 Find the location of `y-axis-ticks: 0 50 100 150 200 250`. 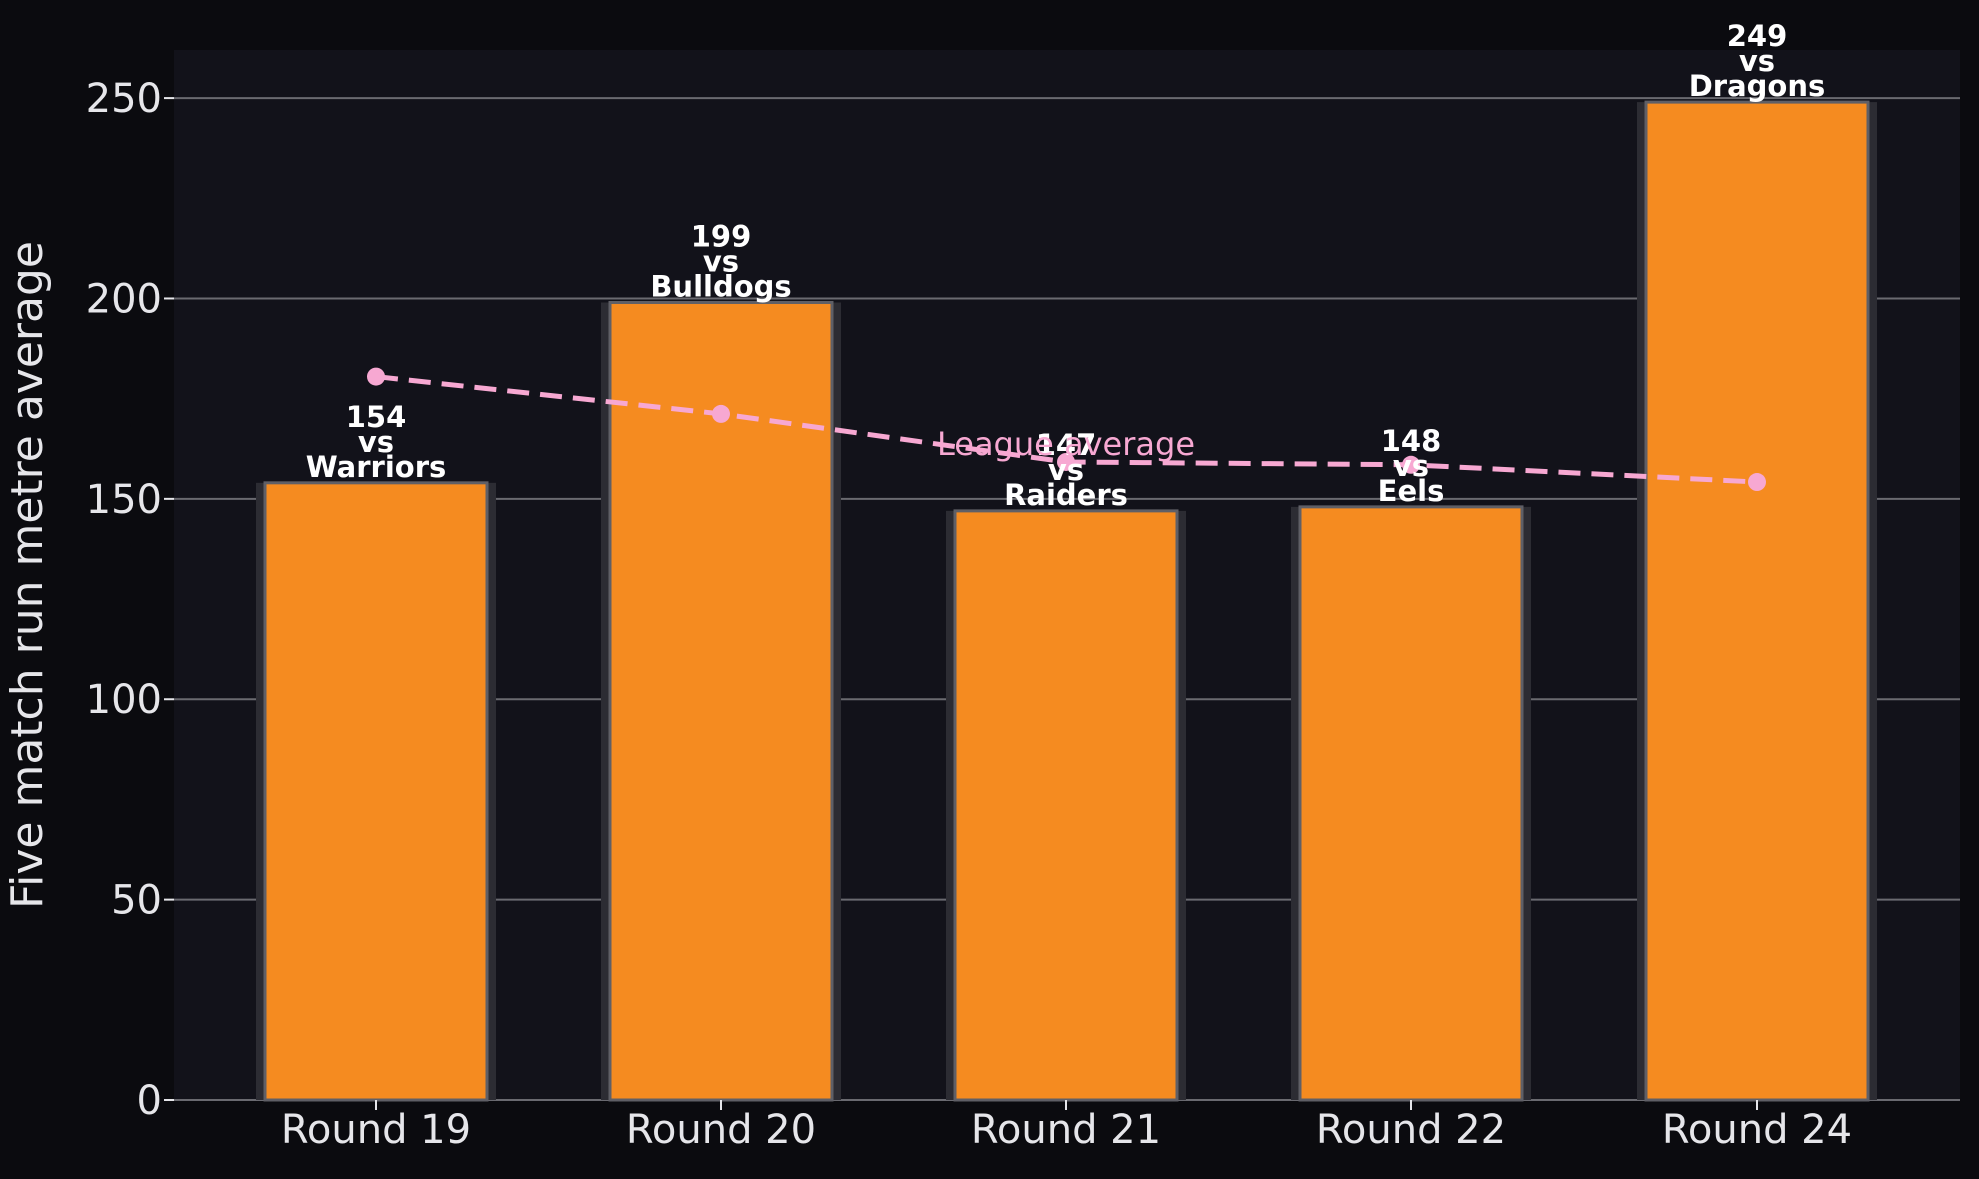

y-axis-ticks: 0 50 100 150 200 250 is located at coordinates (130, 600).